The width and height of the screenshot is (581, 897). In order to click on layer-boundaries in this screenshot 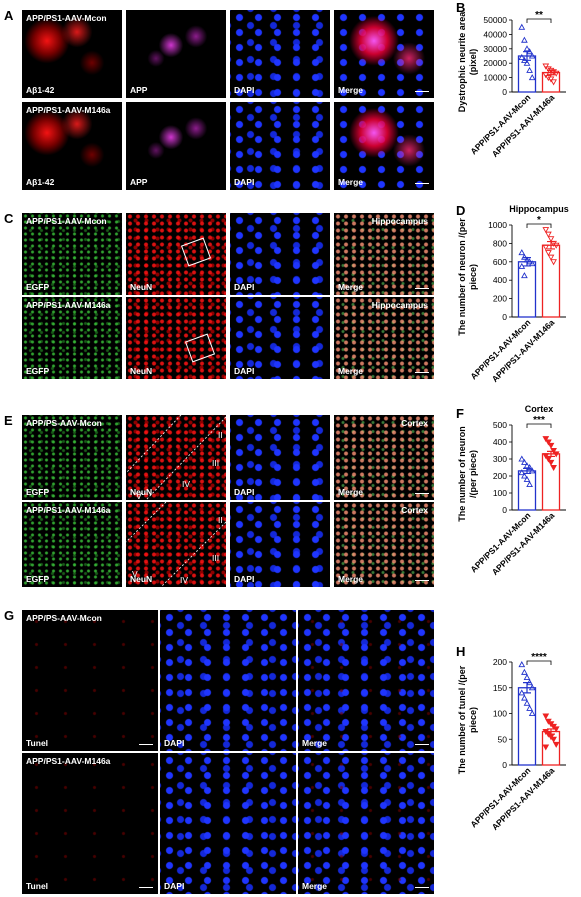, I will do `click(176, 457)`.